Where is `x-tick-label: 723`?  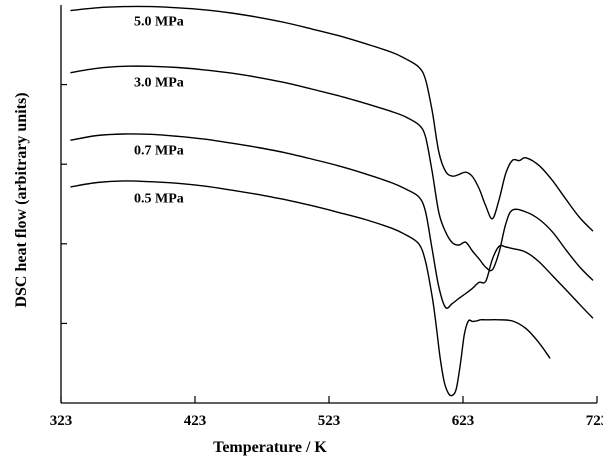 x-tick-label: 723 is located at coordinates (594, 421).